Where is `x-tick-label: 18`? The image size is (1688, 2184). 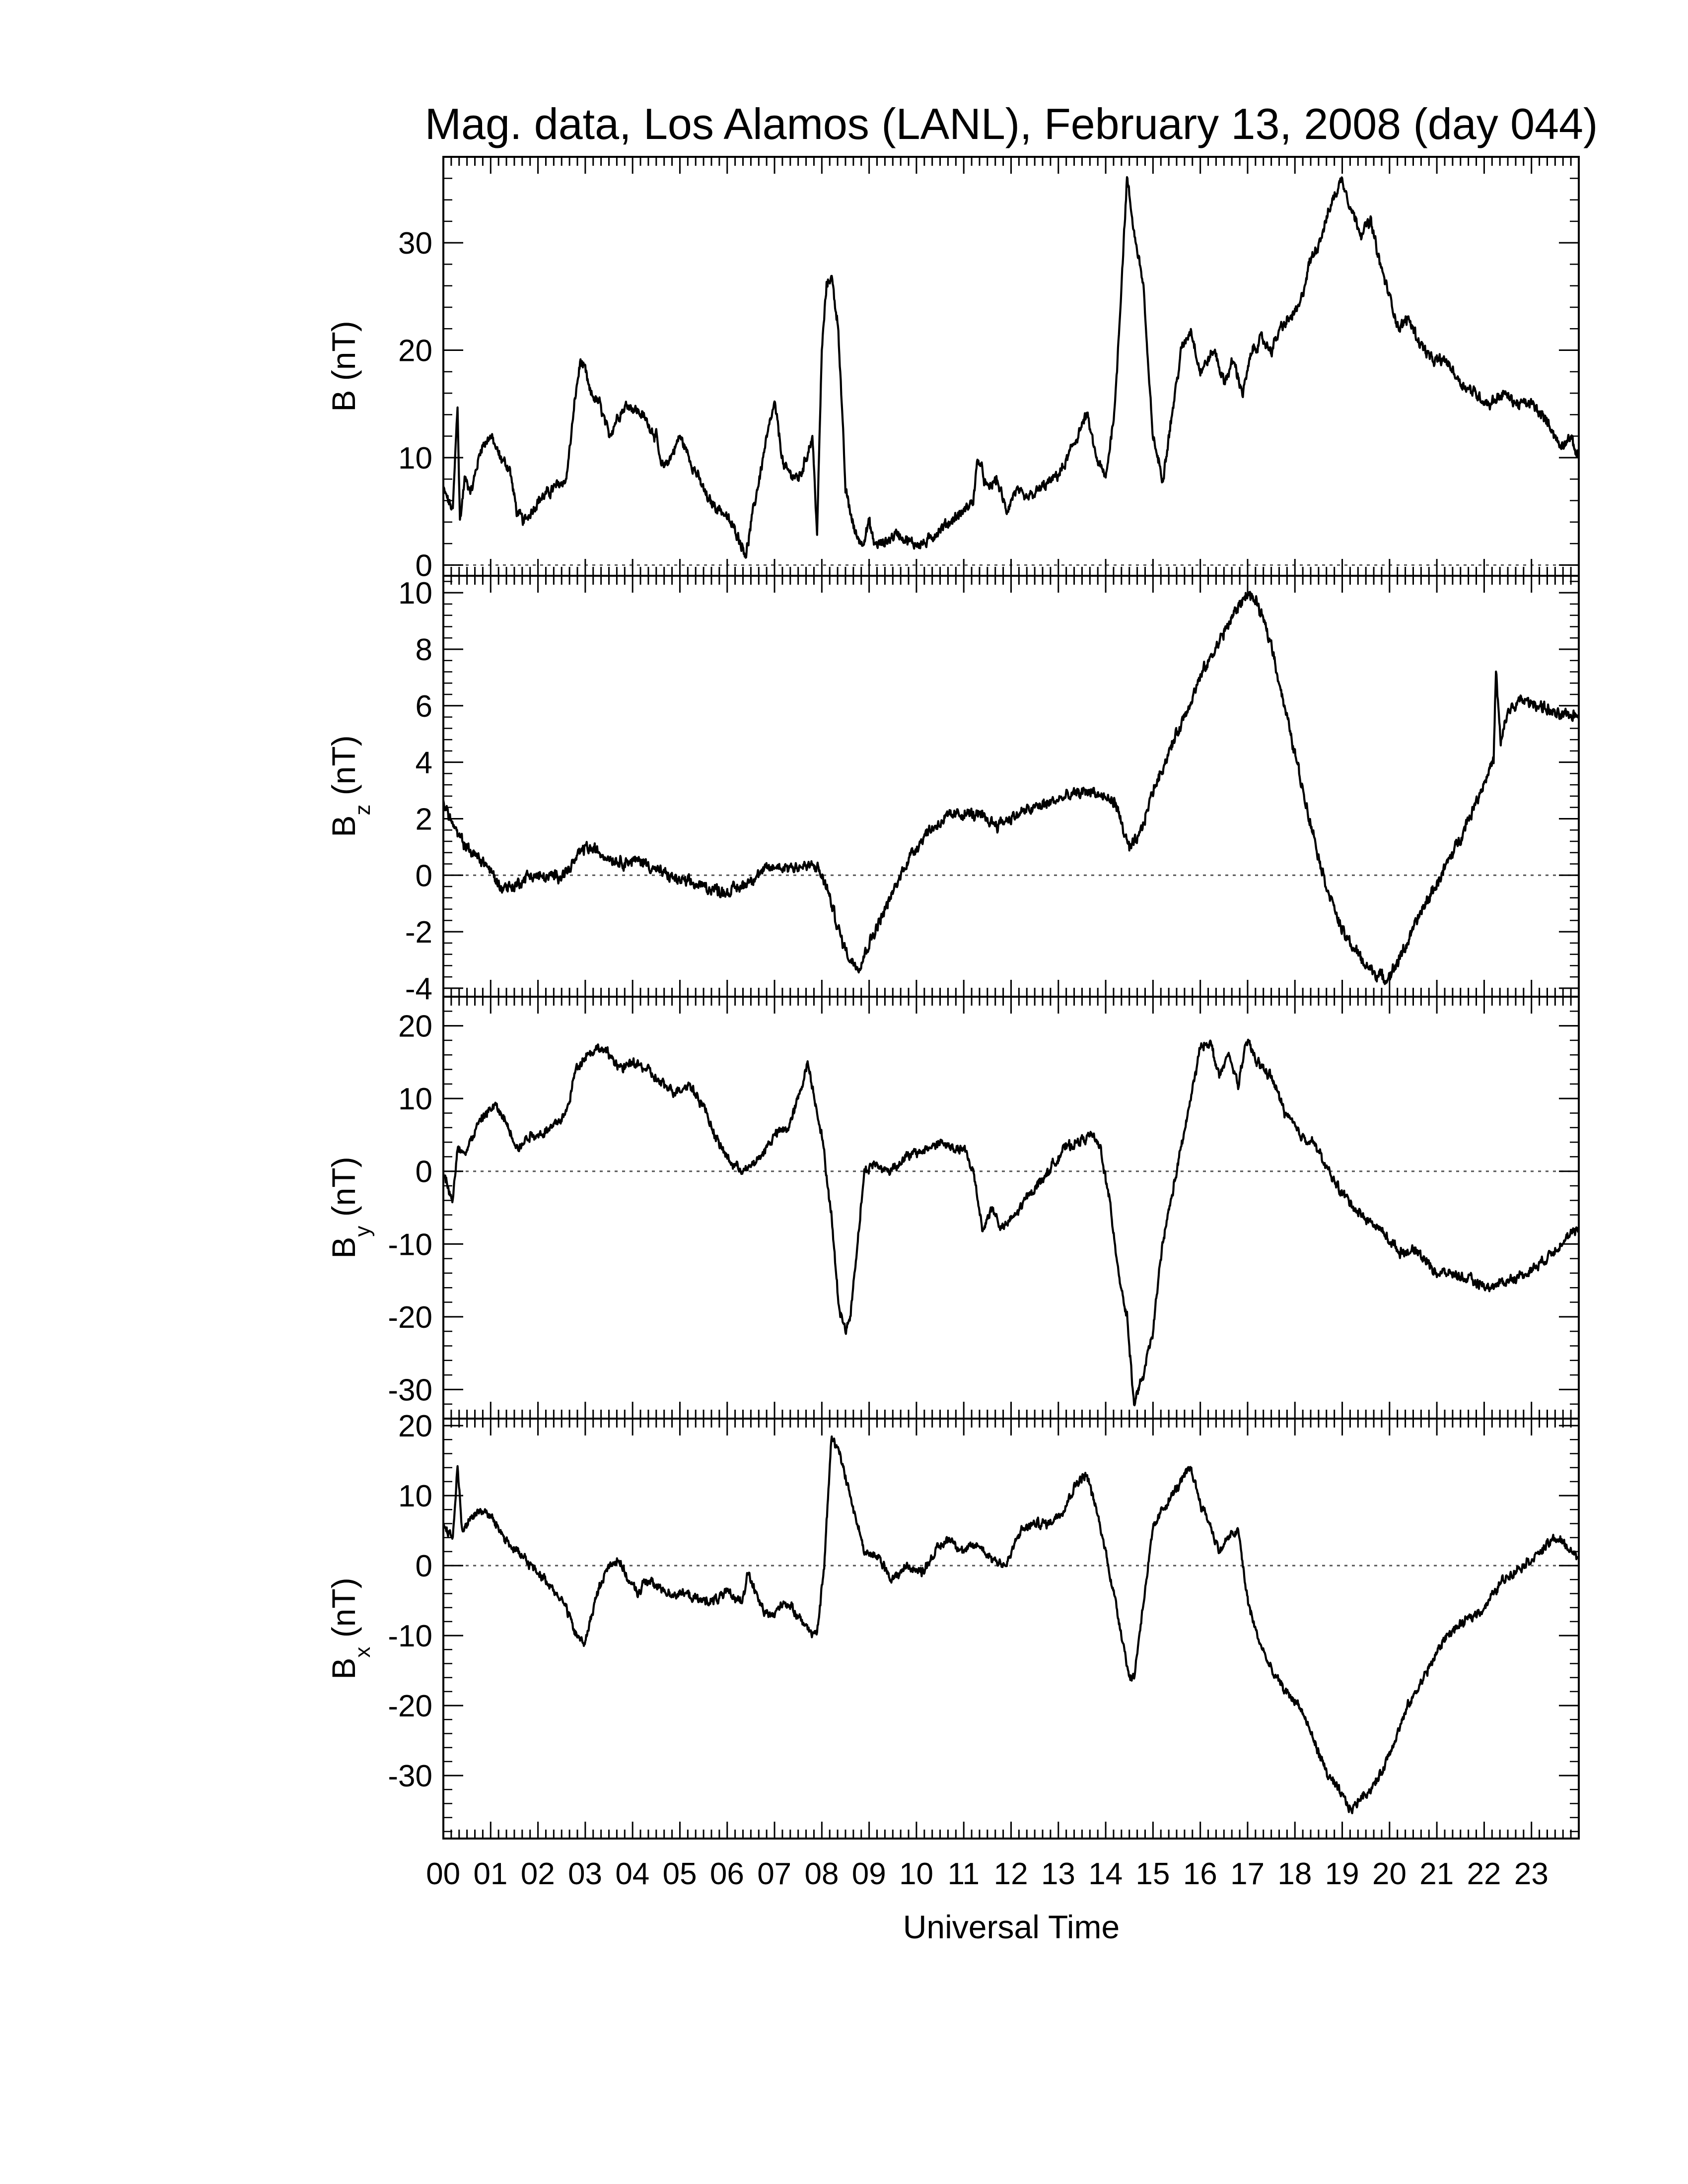
x-tick-label: 18 is located at coordinates (1294, 1874).